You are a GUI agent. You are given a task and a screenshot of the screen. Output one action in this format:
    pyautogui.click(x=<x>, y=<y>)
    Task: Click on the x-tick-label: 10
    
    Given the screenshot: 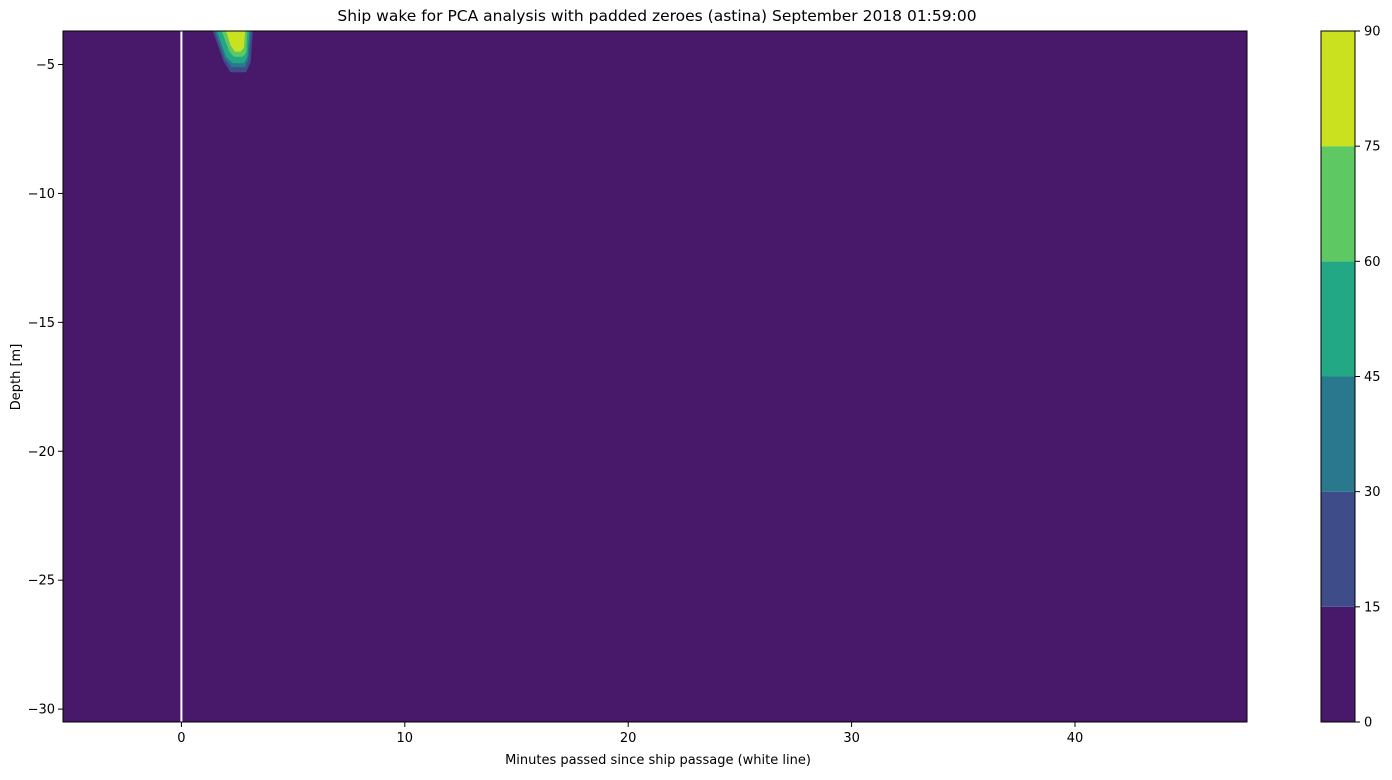 What is the action you would take?
    pyautogui.click(x=405, y=738)
    